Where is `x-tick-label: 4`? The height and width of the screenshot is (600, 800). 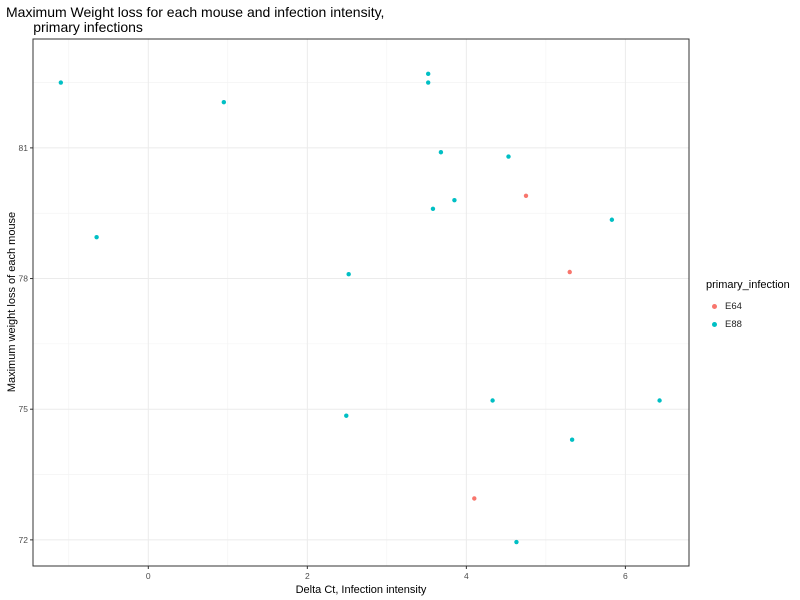
x-tick-label: 4 is located at coordinates (466, 576).